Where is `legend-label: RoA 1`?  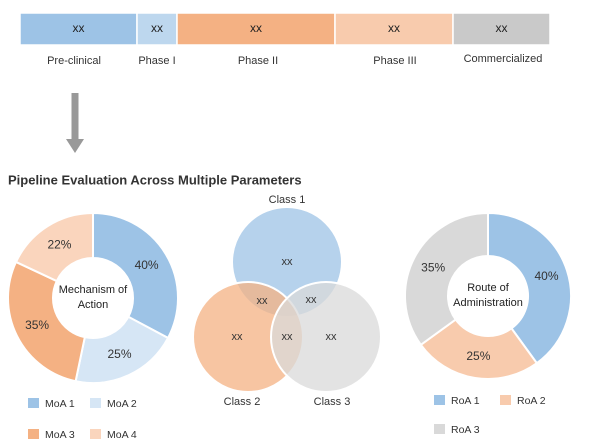
legend-label: RoA 1 is located at coordinates (465, 401).